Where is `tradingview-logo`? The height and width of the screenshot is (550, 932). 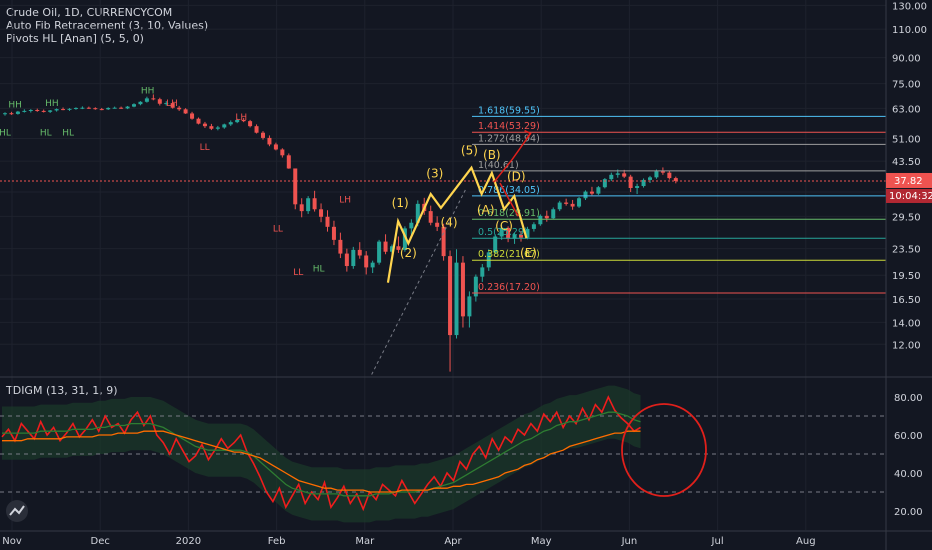 tradingview-logo is located at coordinates (17, 511).